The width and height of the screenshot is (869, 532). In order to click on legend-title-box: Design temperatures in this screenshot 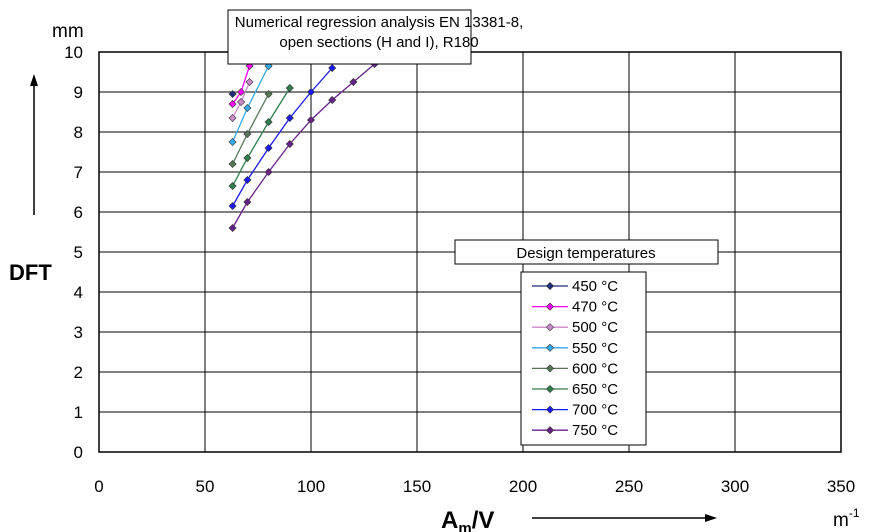, I will do `click(586, 252)`.